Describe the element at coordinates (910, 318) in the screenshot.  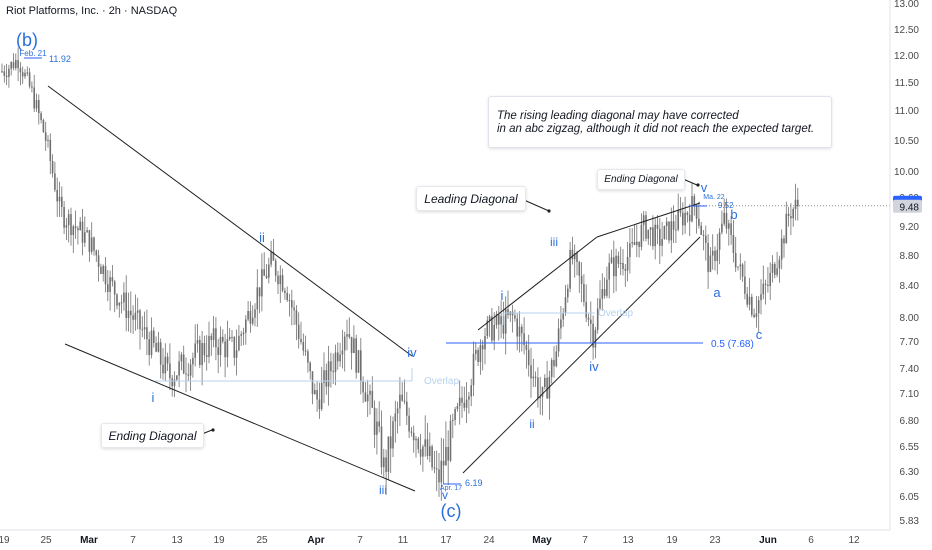
I see `y-tick-label: 8.00` at that location.